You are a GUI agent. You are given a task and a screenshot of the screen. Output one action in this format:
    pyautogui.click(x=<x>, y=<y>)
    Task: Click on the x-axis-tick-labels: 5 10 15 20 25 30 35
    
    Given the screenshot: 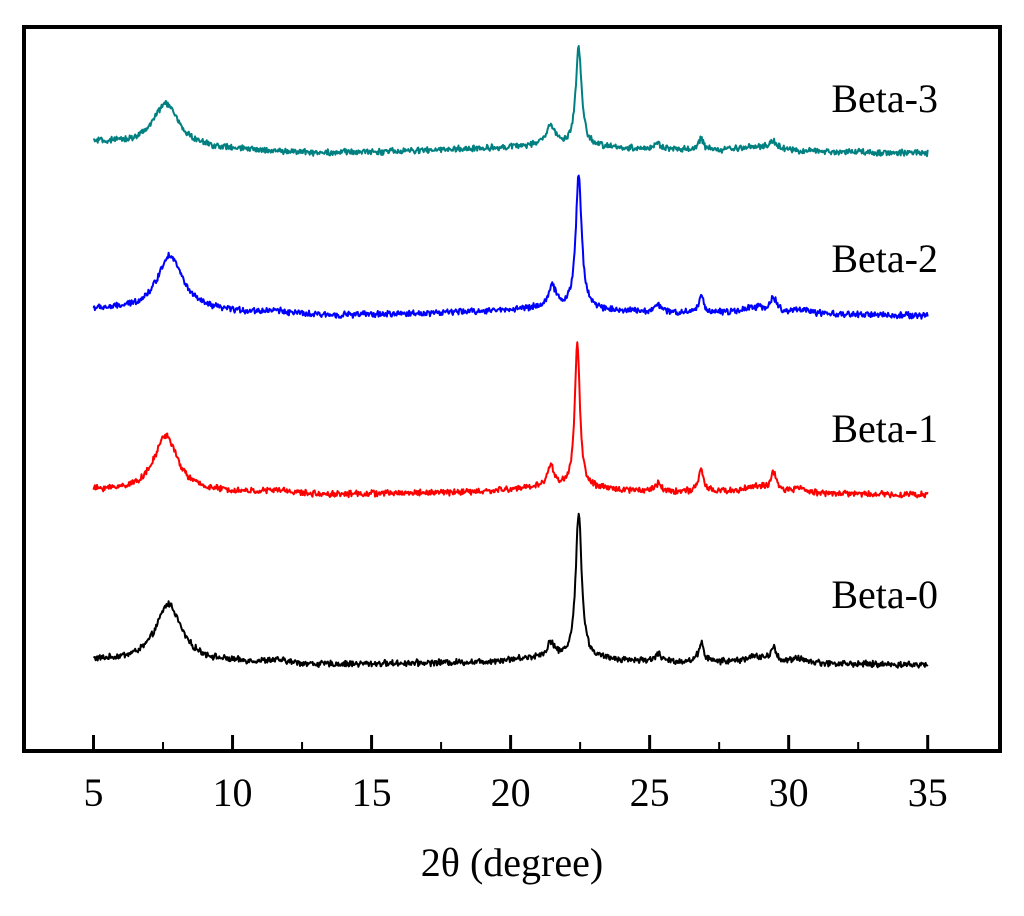 What is the action you would take?
    pyautogui.click(x=516, y=792)
    